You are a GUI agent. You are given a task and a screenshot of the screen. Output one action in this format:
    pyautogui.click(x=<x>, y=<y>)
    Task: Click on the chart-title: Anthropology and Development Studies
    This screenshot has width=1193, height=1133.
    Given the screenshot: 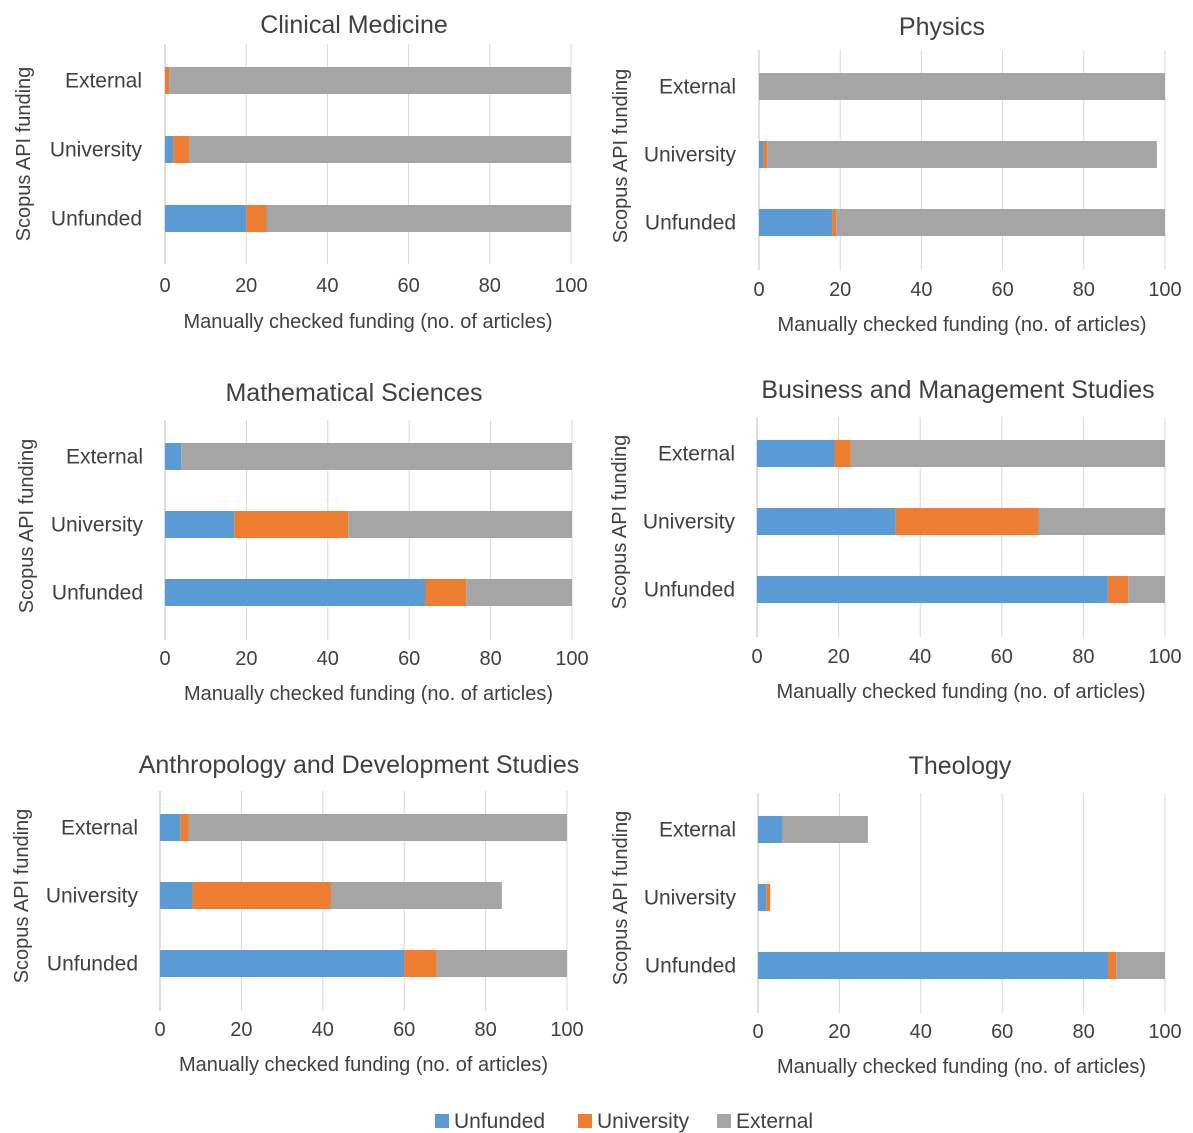 What is the action you would take?
    pyautogui.click(x=359, y=765)
    